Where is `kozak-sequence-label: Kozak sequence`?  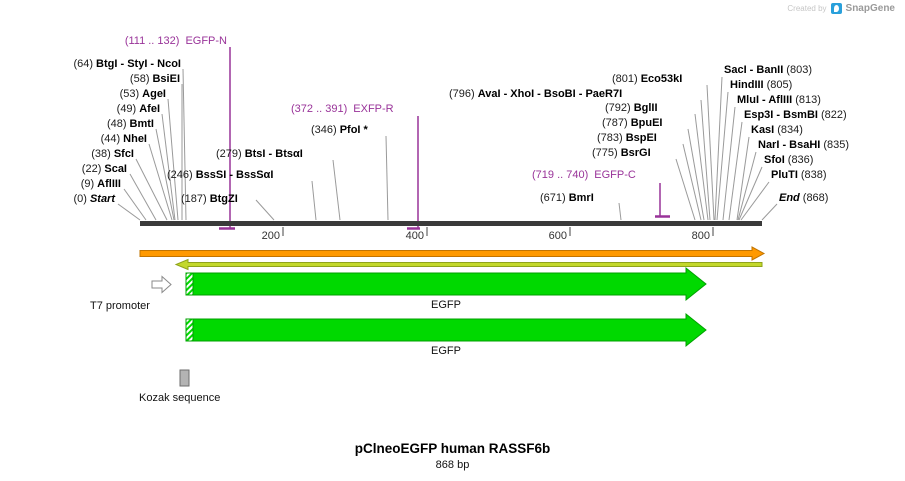 kozak-sequence-label: Kozak sequence is located at coordinates (180, 398).